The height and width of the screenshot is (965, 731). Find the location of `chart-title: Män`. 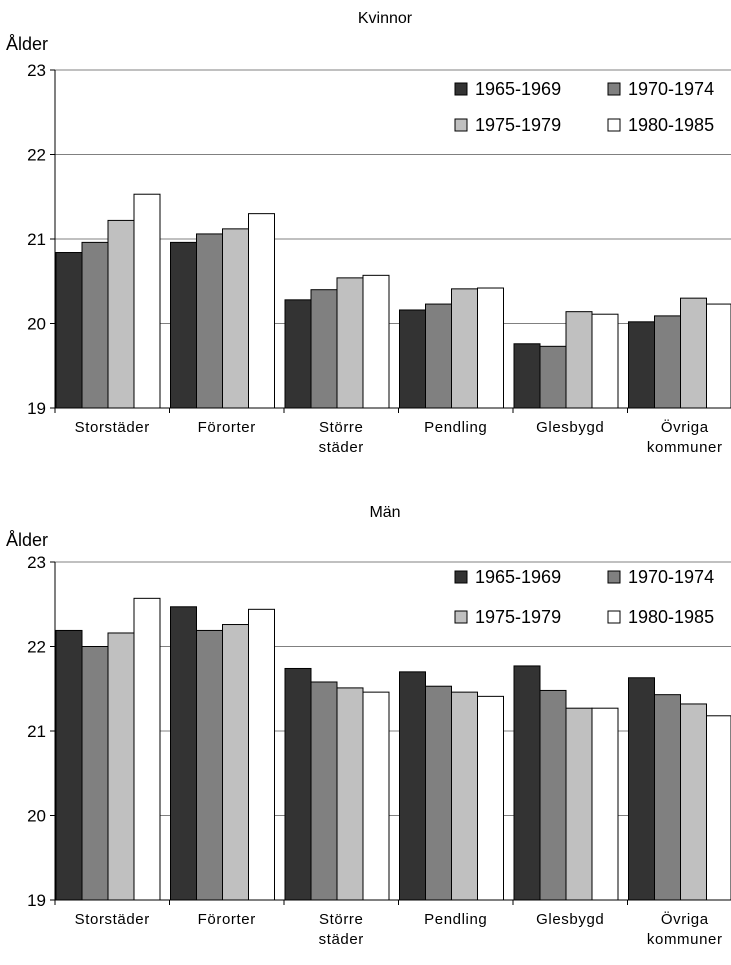

chart-title: Män is located at coordinates (384, 512).